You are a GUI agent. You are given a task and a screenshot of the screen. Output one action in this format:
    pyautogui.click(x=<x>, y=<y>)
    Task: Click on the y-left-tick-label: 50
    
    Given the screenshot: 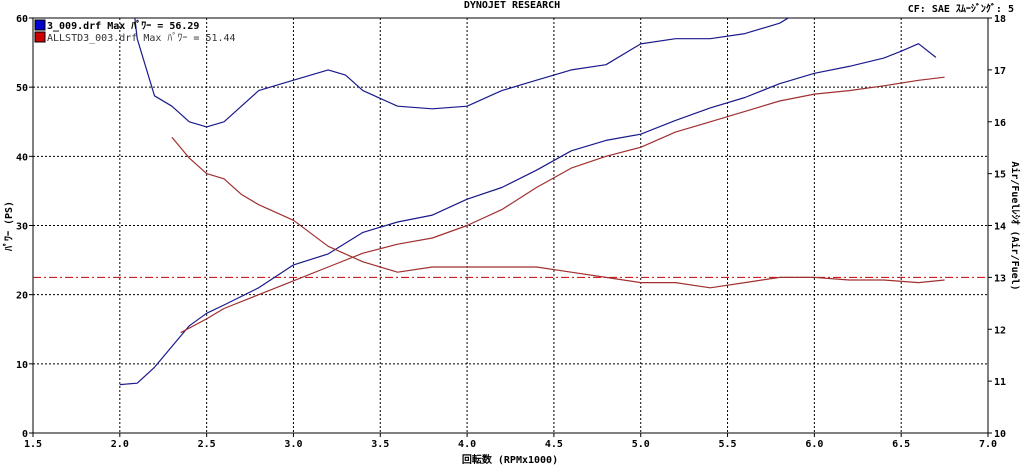 What is the action you would take?
    pyautogui.click(x=22, y=88)
    